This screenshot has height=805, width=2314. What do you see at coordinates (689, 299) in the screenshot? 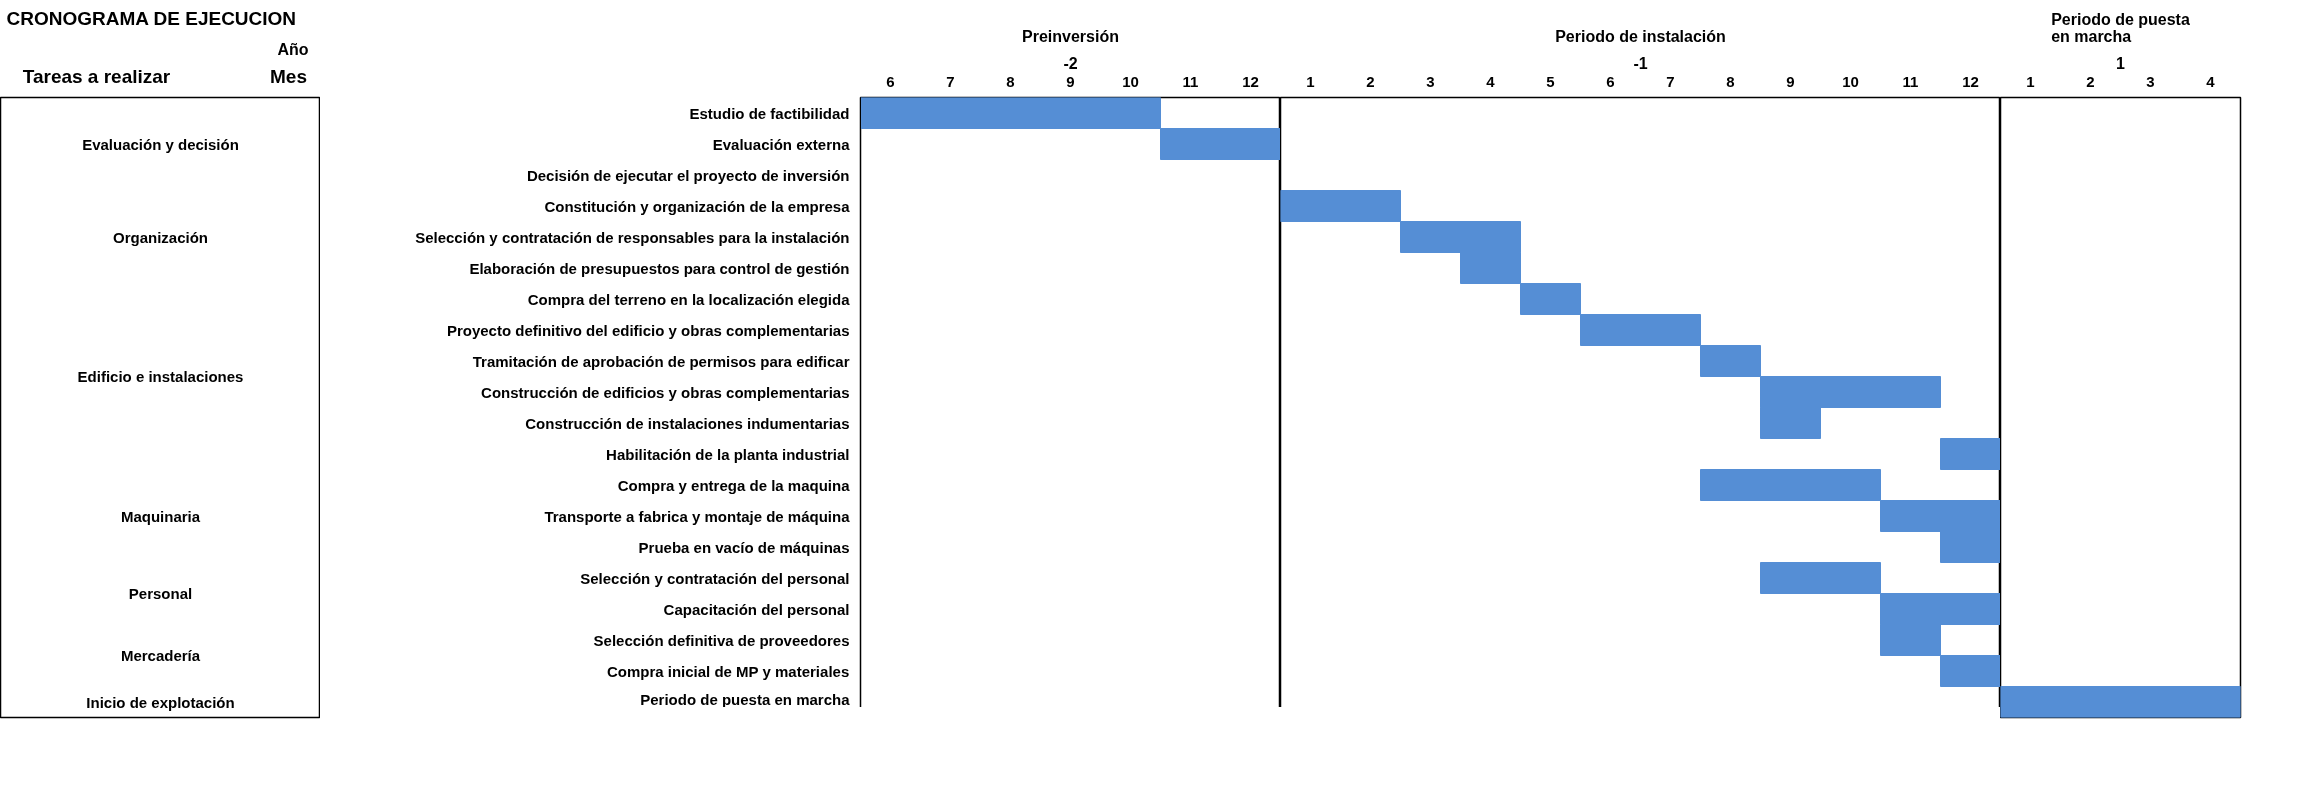
I see `y-tick-label: Compra del terreno en la localización elegida` at bounding box center [689, 299].